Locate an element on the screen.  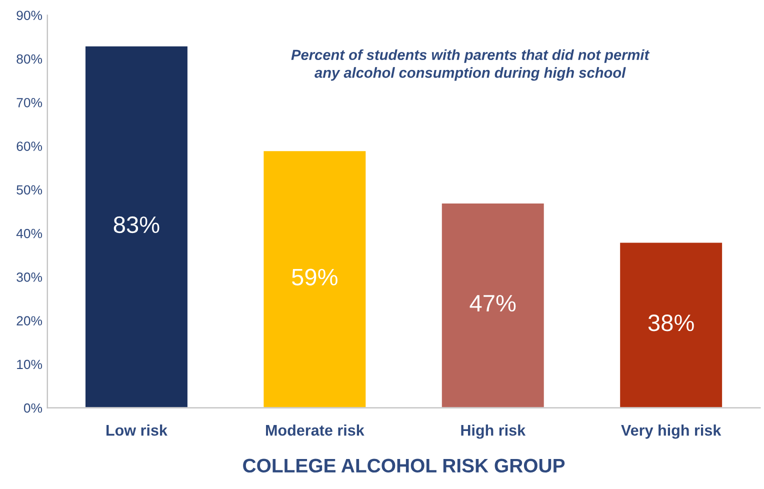
y-tick-label: 90% is located at coordinates (29, 15).